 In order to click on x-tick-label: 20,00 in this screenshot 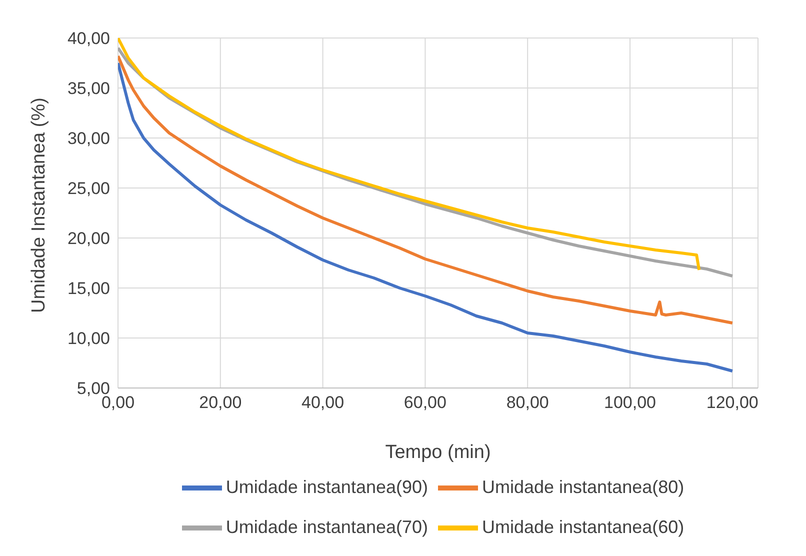, I will do `click(220, 402)`.